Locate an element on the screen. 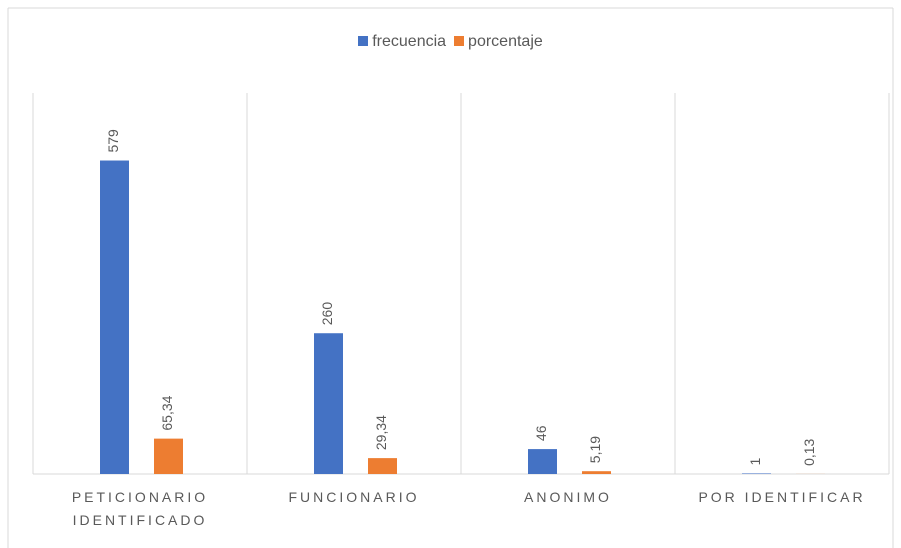 This screenshot has height=548, width=901. data-label: 1 is located at coordinates (755, 461).